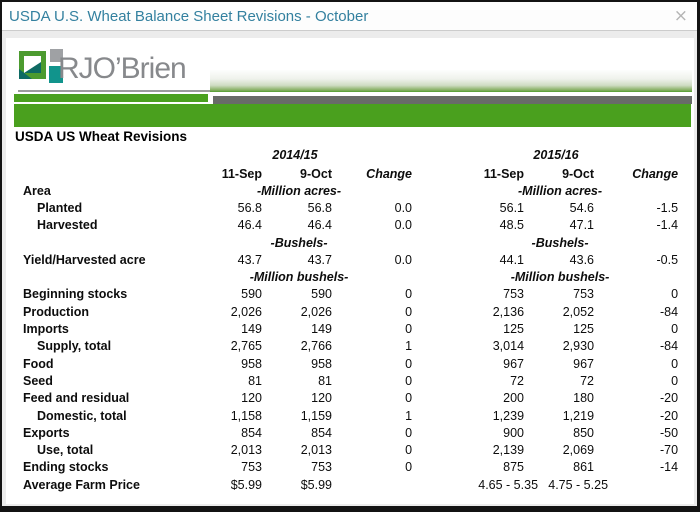 This screenshot has width=700, height=512. Describe the element at coordinates (352, 115) in the screenshot. I see `green-bar` at that location.